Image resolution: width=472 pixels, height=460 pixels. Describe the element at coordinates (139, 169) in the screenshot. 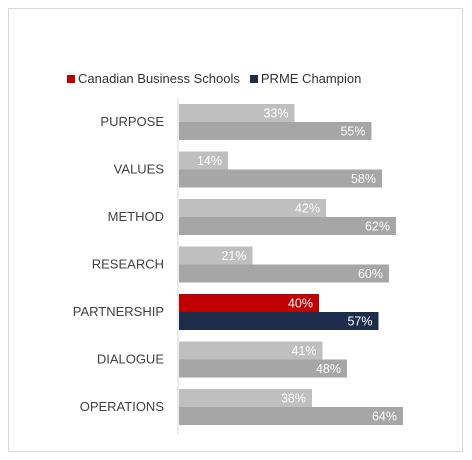

I see `category-label-values: VALUES` at that location.